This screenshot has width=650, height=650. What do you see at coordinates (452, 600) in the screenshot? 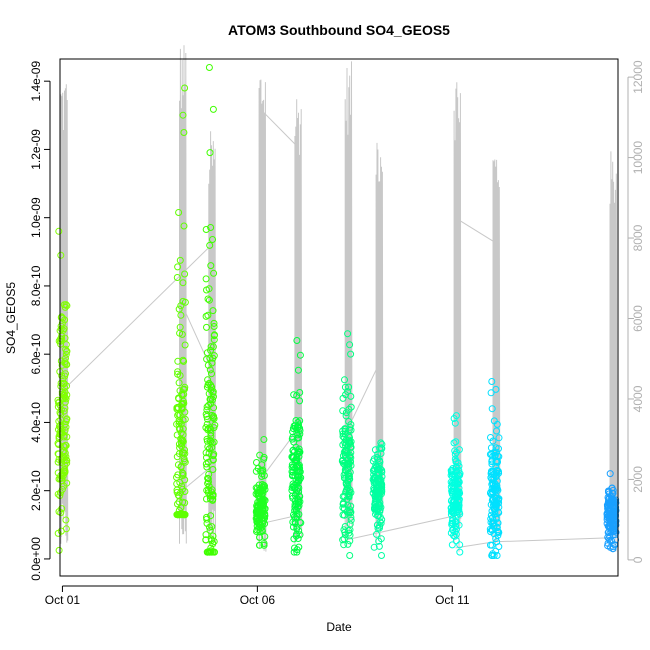
I see `x-tick-label: Oct 11` at bounding box center [452, 600].